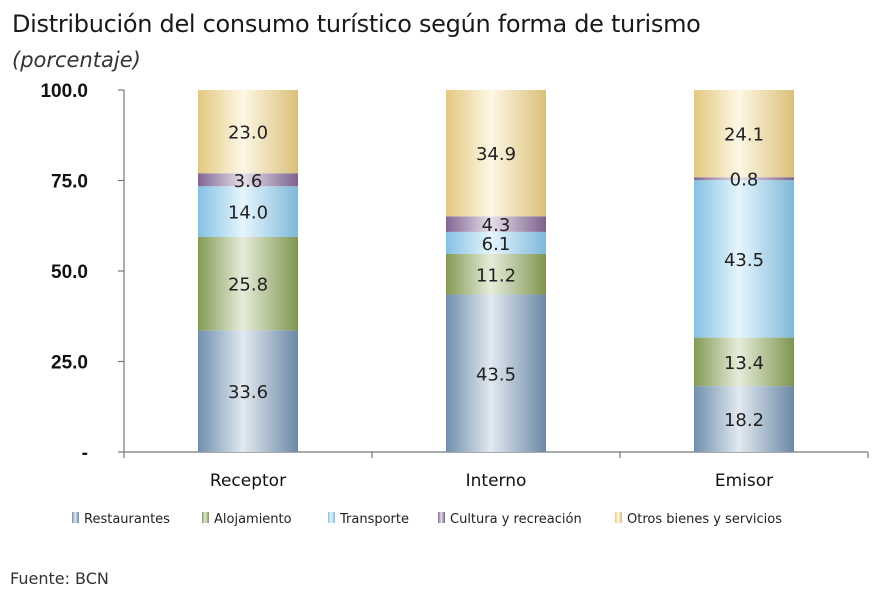 The image size is (887, 598). What do you see at coordinates (496, 481) in the screenshot?
I see `x-category-label: Interno` at bounding box center [496, 481].